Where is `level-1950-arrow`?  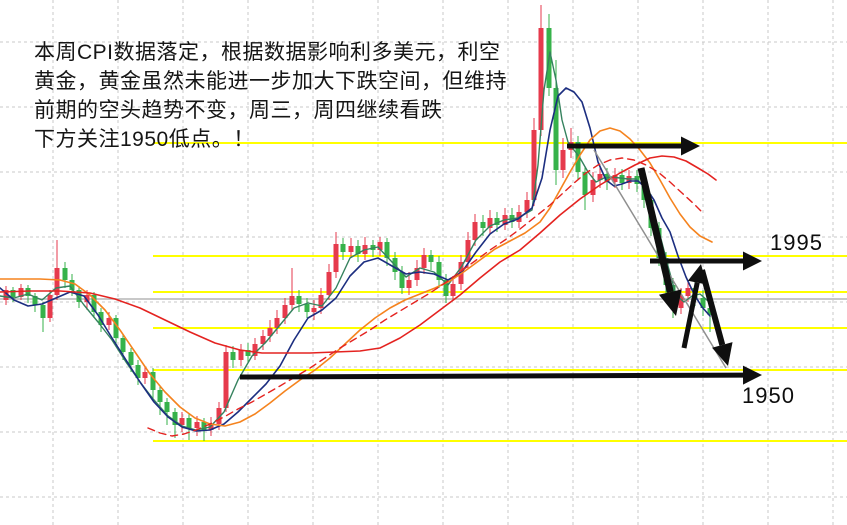 level-1950-arrow is located at coordinates (500, 375).